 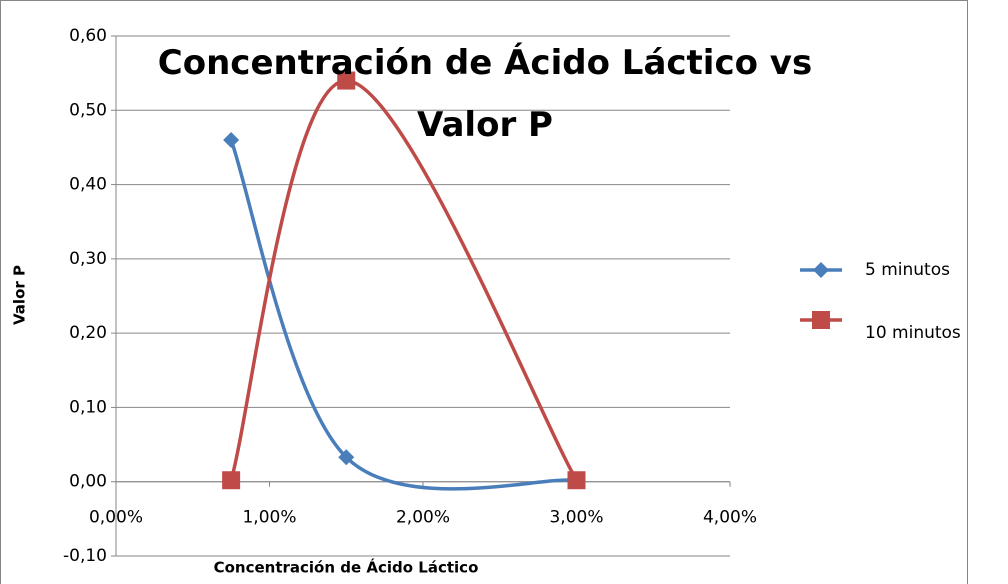 I want to click on x-tick-label: 2,00%, so click(x=423, y=518).